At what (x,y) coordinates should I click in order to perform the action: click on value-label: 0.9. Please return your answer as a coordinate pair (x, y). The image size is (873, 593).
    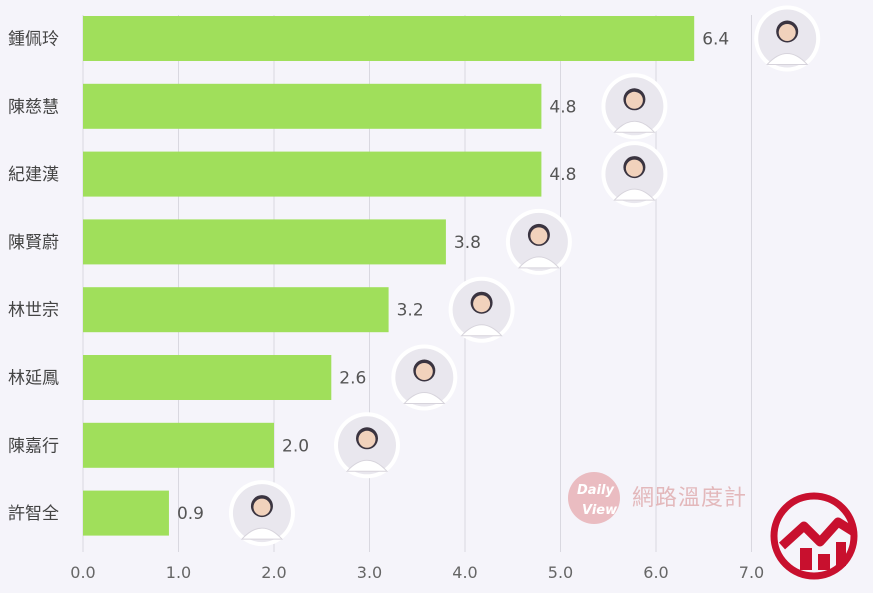
    Looking at the image, I should click on (190, 514).